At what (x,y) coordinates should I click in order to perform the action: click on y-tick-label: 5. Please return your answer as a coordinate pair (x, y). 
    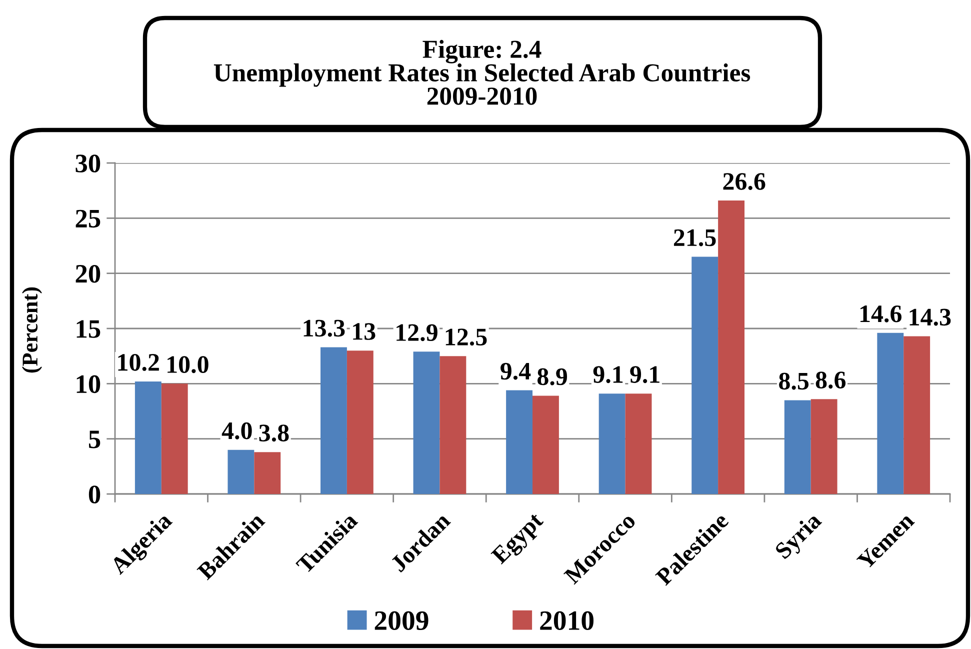
    Looking at the image, I should click on (94, 439).